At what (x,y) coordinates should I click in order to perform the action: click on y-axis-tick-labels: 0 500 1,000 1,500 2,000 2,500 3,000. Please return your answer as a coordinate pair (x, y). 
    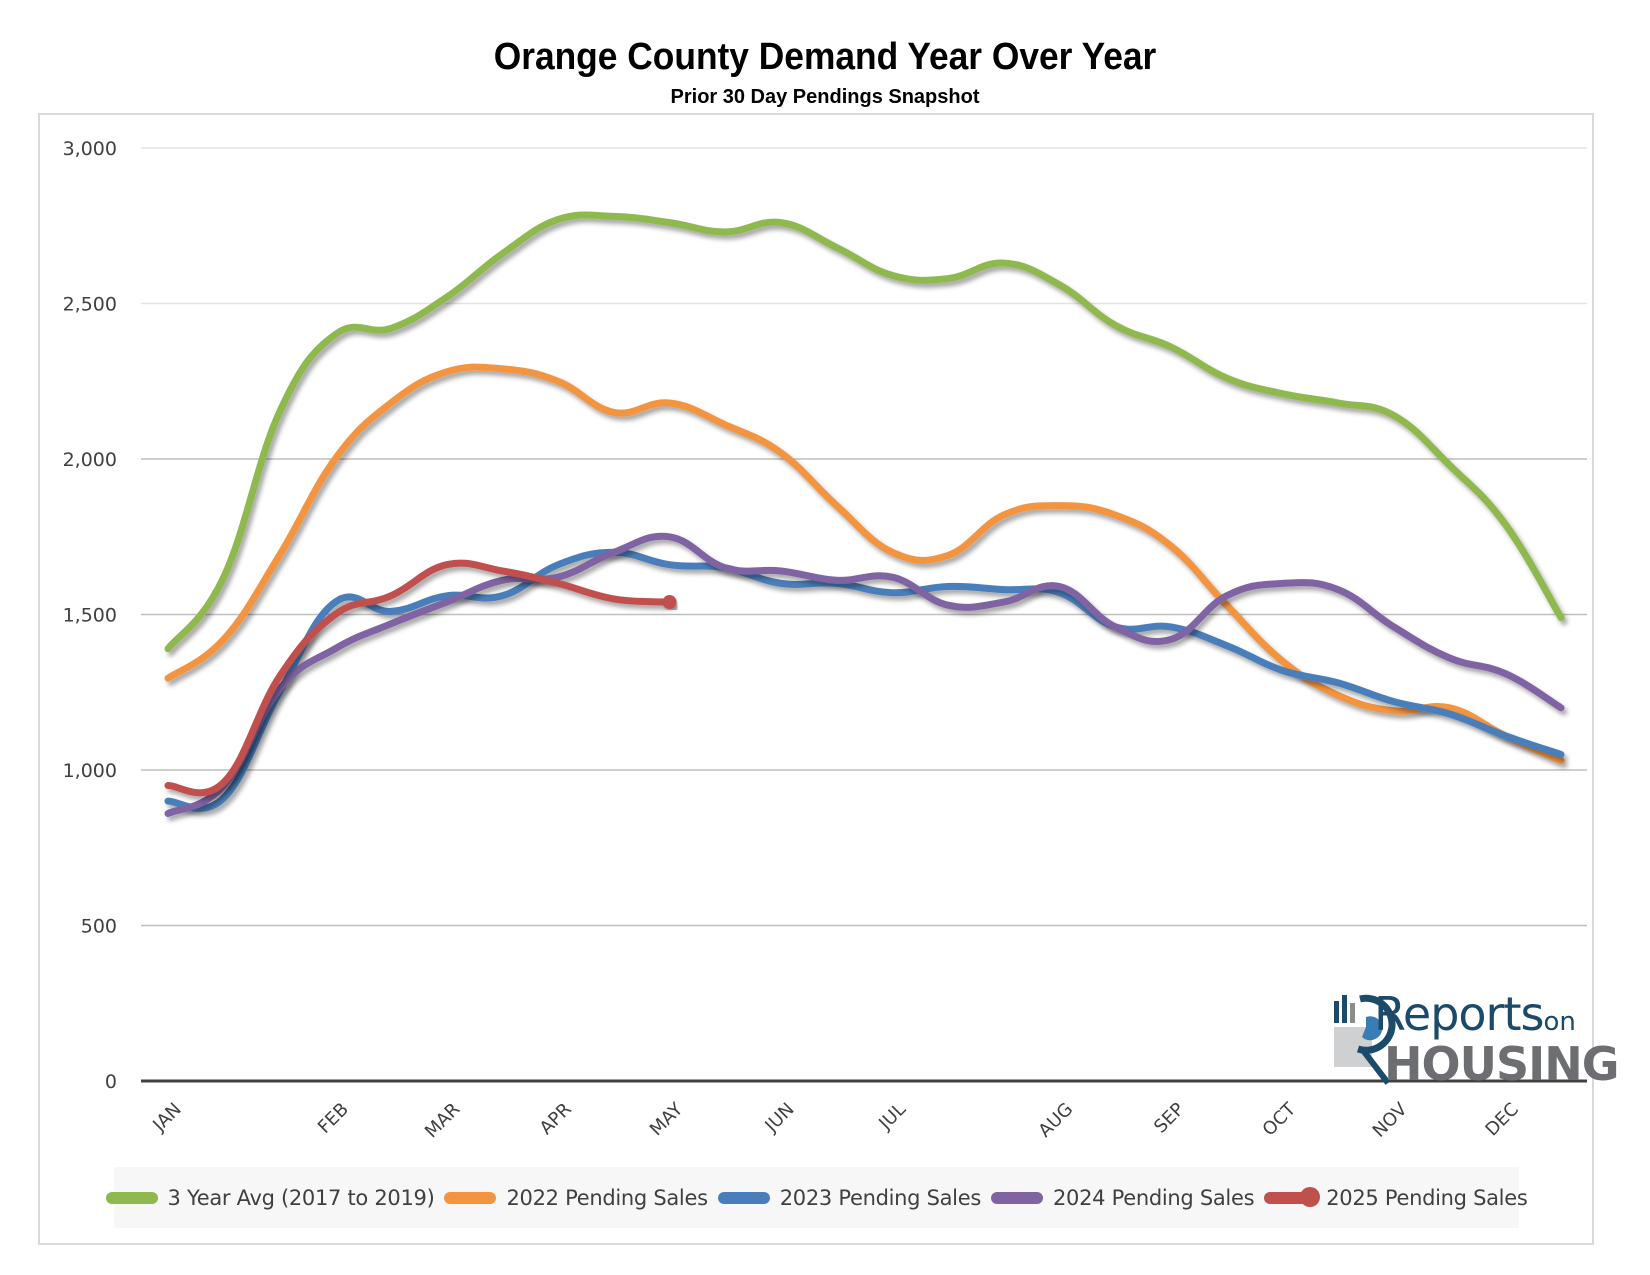
    Looking at the image, I should click on (90, 615).